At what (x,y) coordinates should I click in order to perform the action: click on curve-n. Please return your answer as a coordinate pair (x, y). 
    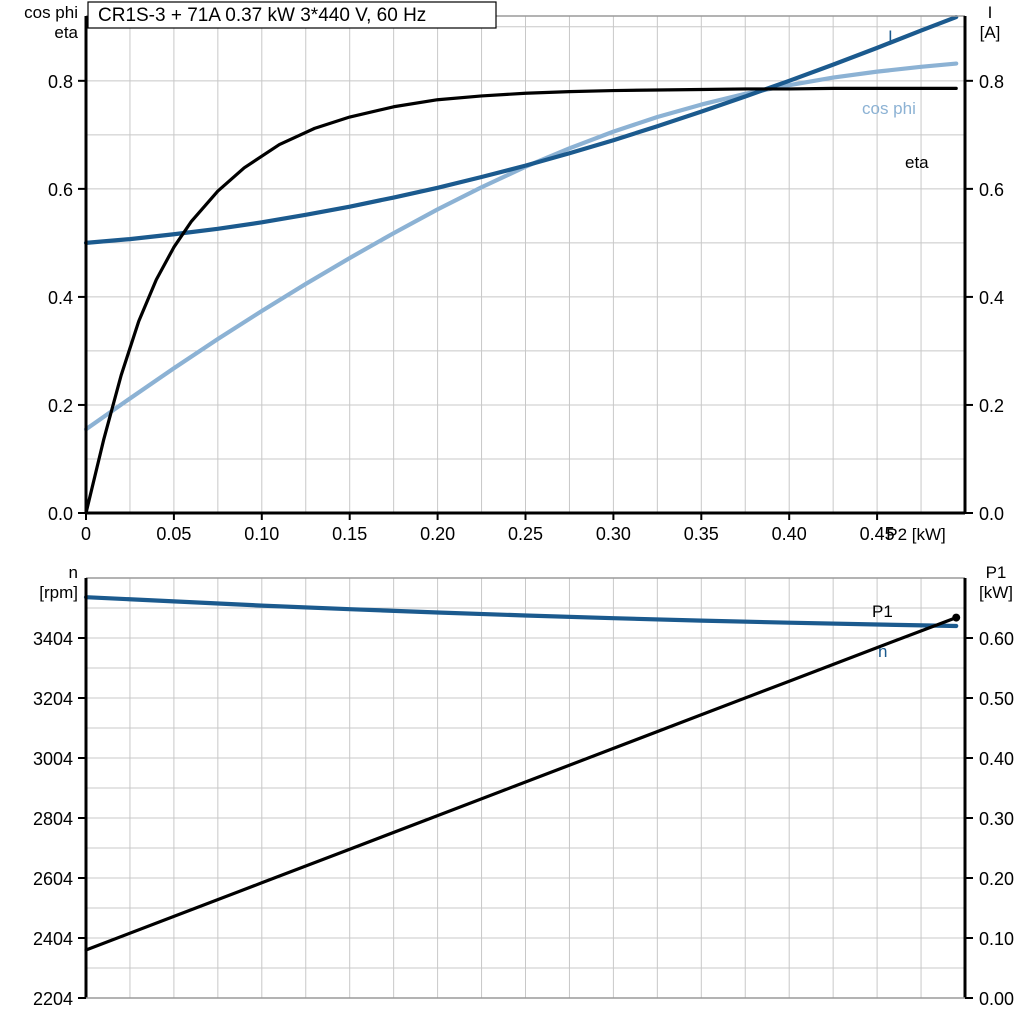
    Looking at the image, I should click on (521, 612).